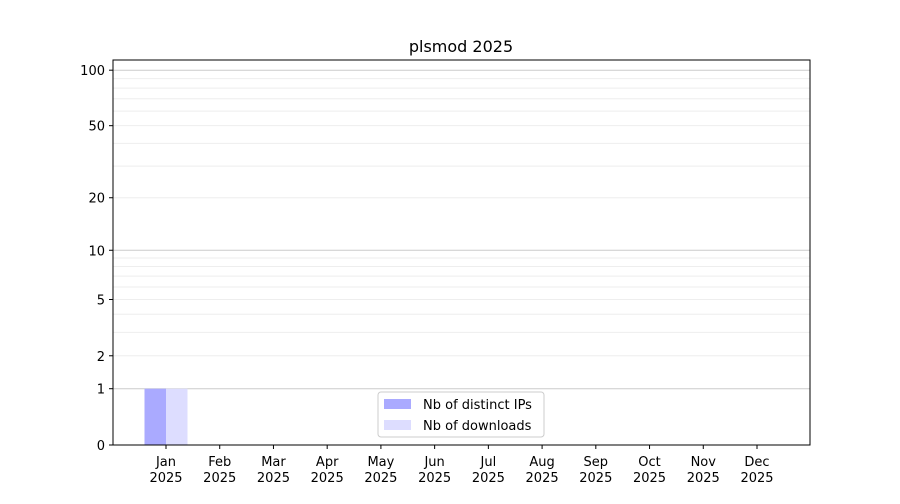 The width and height of the screenshot is (900, 504). I want to click on y-tick-label: 2, so click(101, 357).